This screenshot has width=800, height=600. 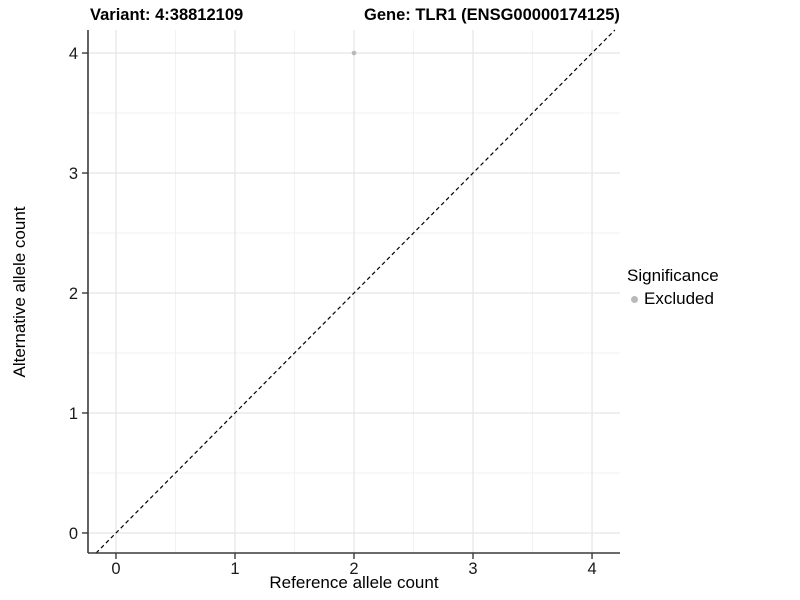 What do you see at coordinates (19, 292) in the screenshot?
I see `y-axis-title: Alternative allele count` at bounding box center [19, 292].